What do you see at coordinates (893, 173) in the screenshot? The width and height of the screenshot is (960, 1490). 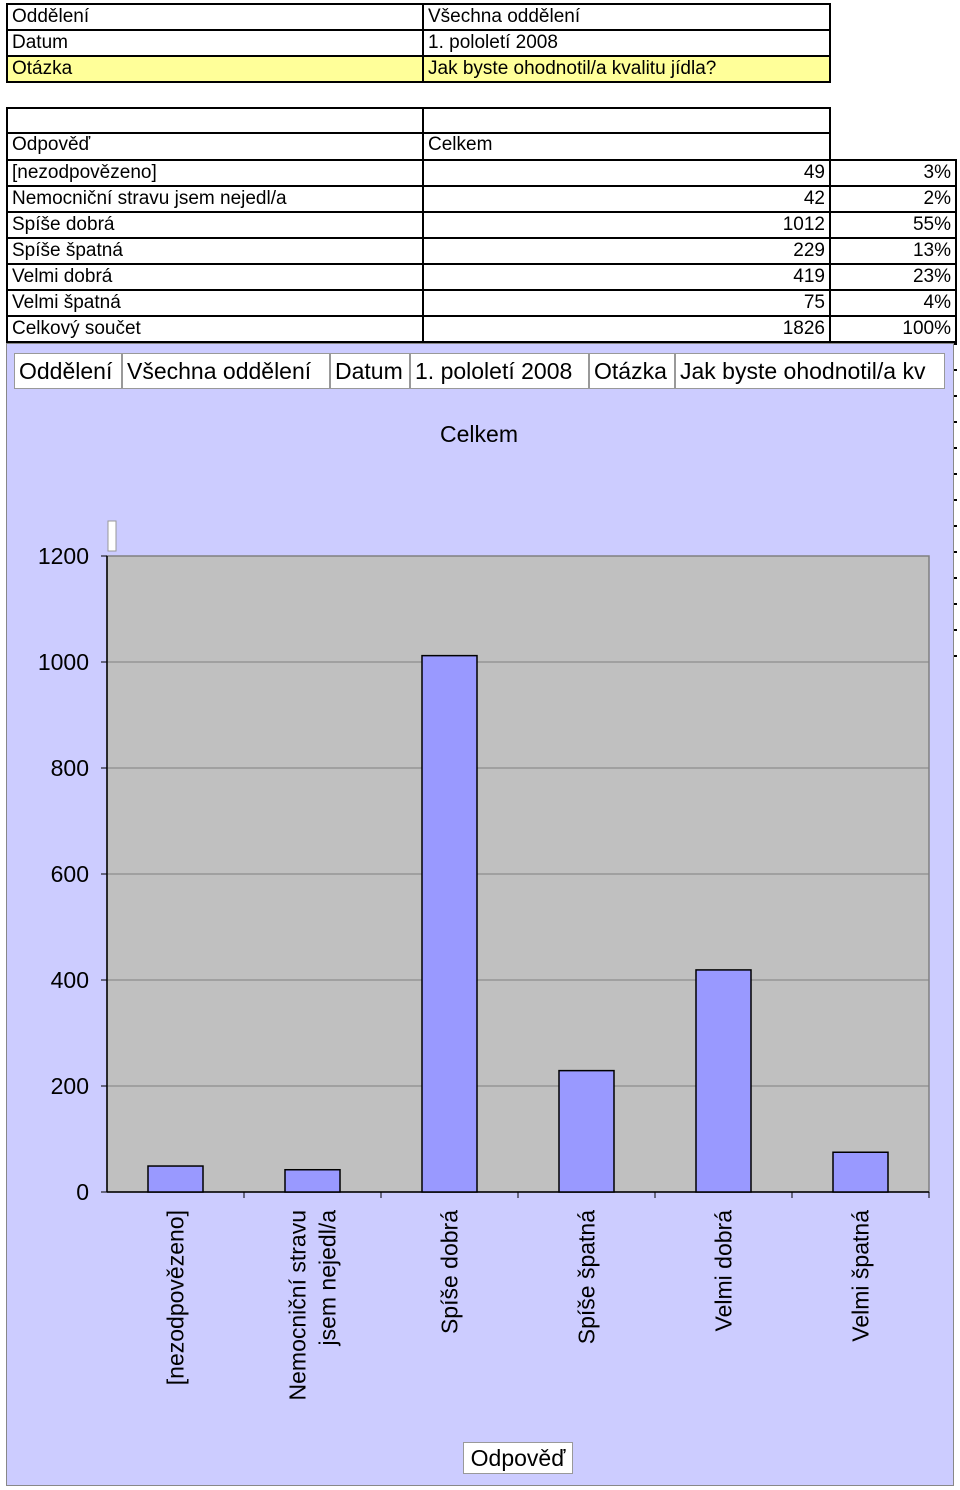 I see `table-row-pct: 3%` at bounding box center [893, 173].